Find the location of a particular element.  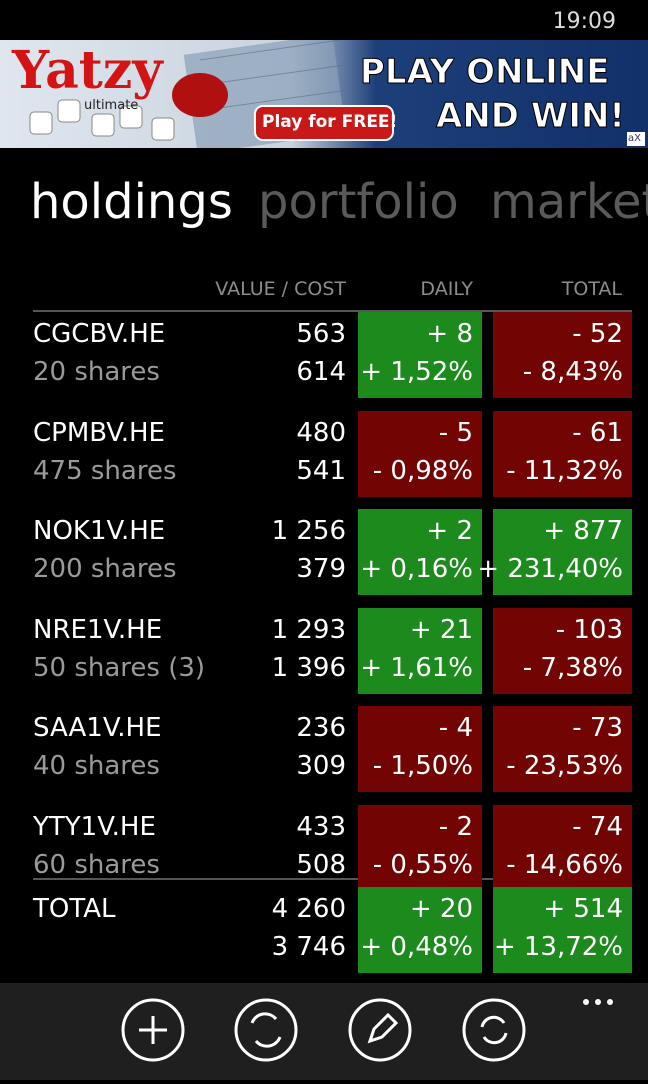

daily-change: - 5 is located at coordinates (455, 432).